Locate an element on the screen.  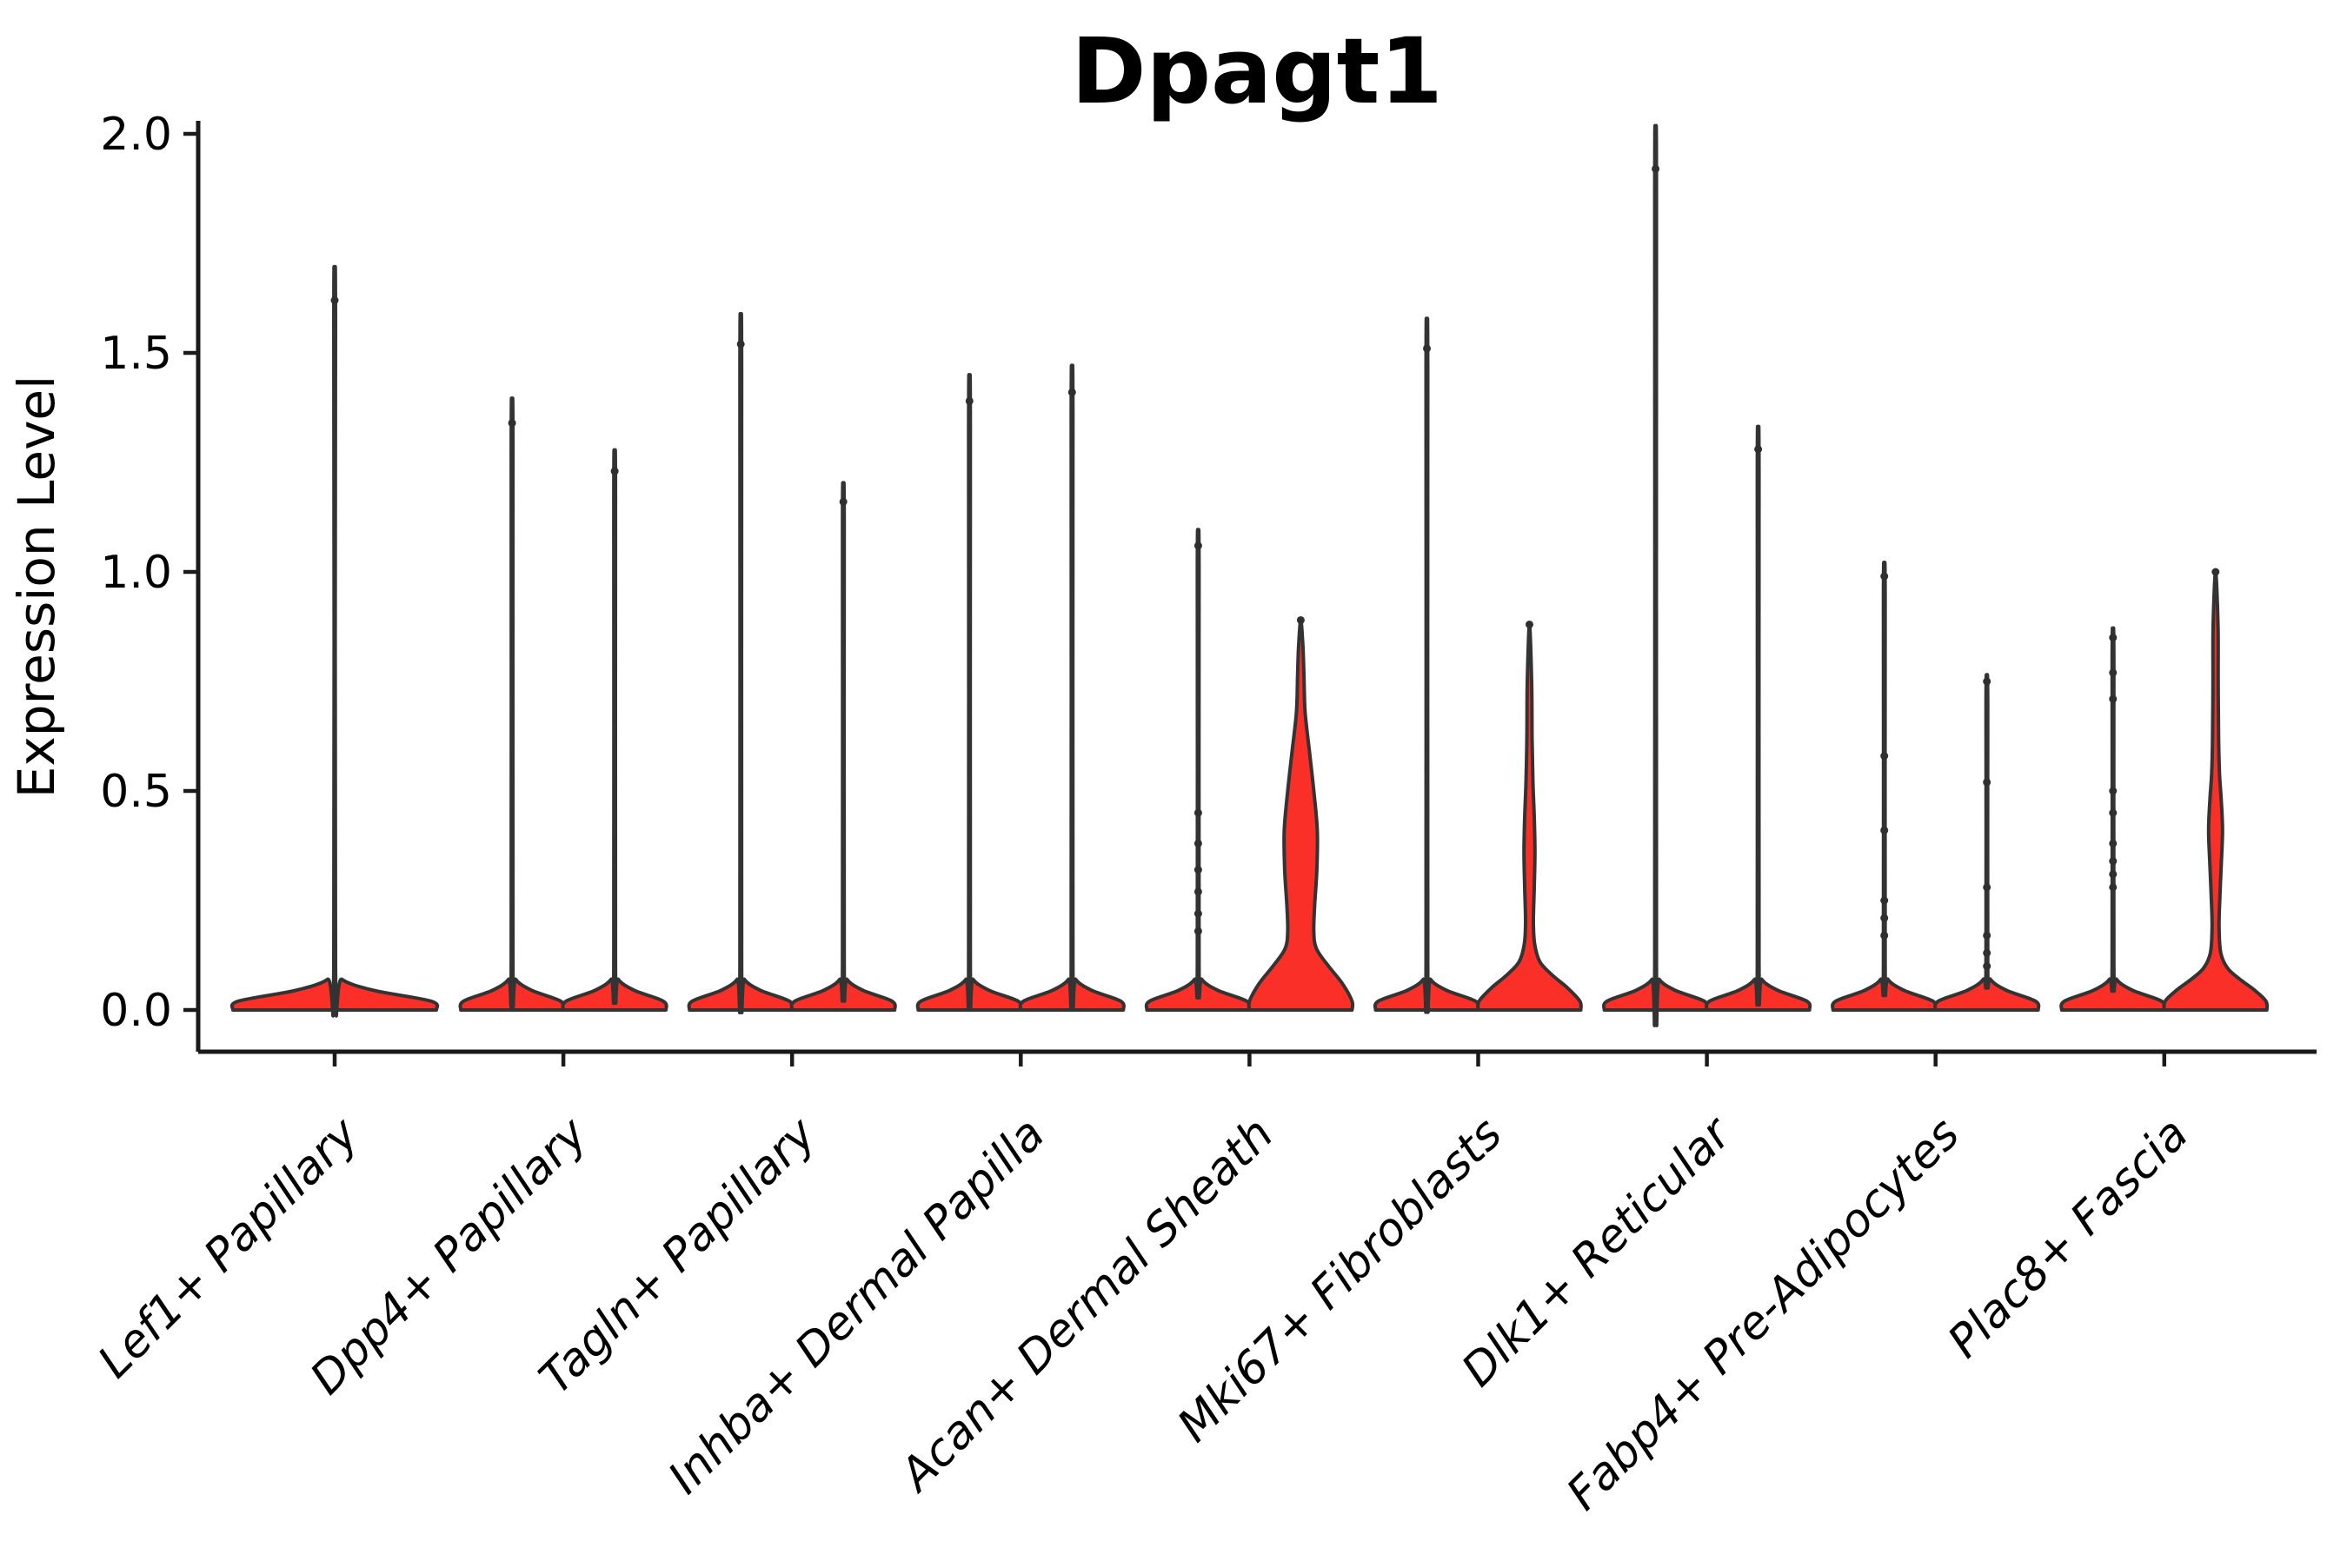
y-tick-label: 2.0 is located at coordinates (136, 135).